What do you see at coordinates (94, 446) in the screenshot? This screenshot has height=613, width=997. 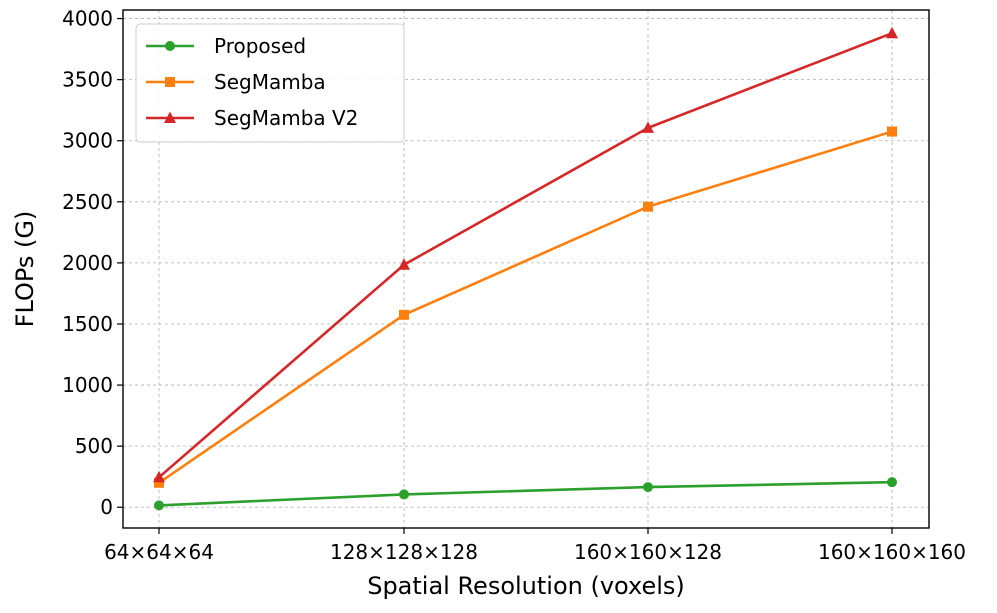 I see `y-tick-label: 500` at bounding box center [94, 446].